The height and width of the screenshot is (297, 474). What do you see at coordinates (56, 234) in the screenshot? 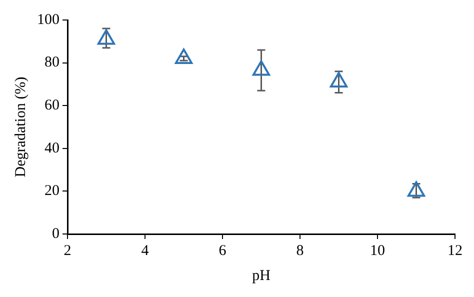
I see `y-tick-label: 0` at bounding box center [56, 234].